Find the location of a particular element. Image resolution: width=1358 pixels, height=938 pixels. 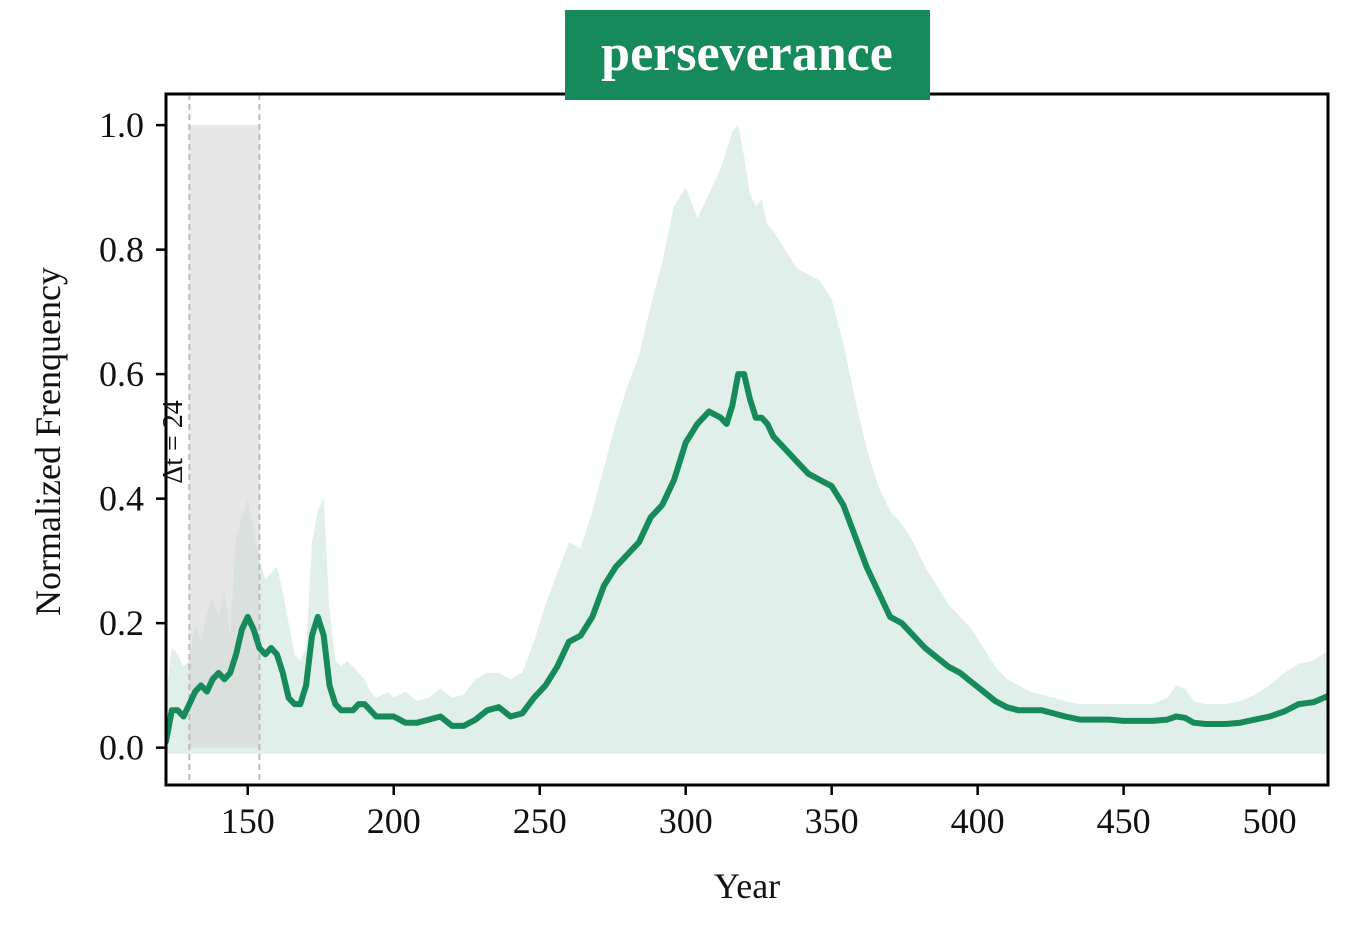

x-tick-label: 200 is located at coordinates (394, 821).